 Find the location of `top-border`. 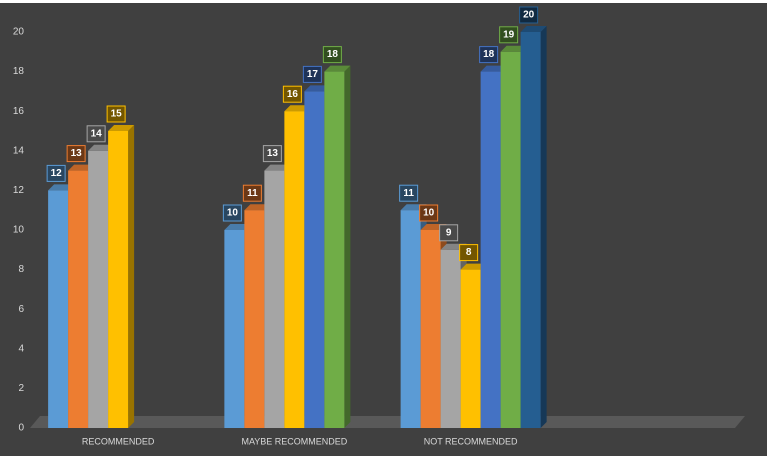

top-border is located at coordinates (383, 1).